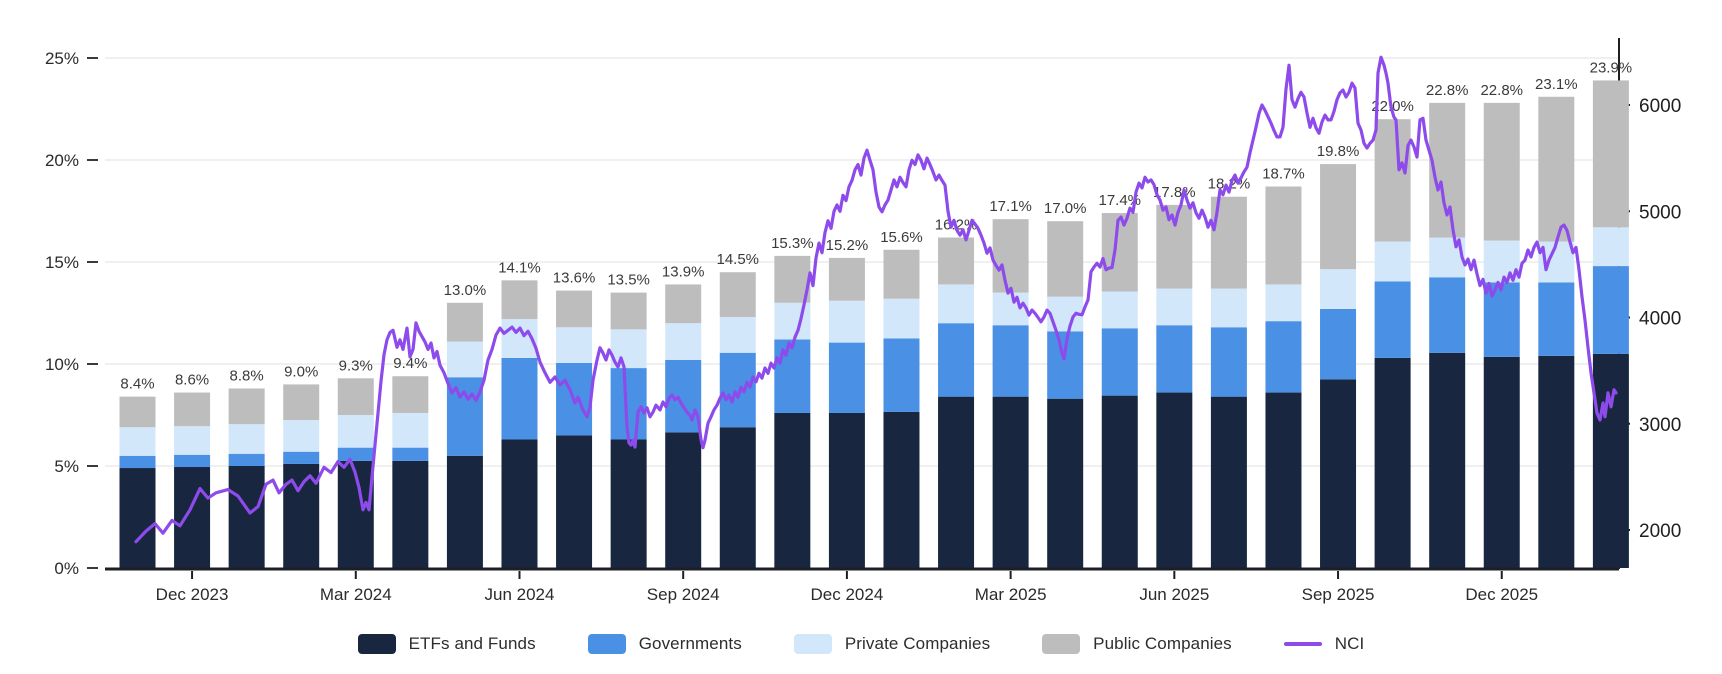  I want to click on svg-text: 10%, so click(62, 364).